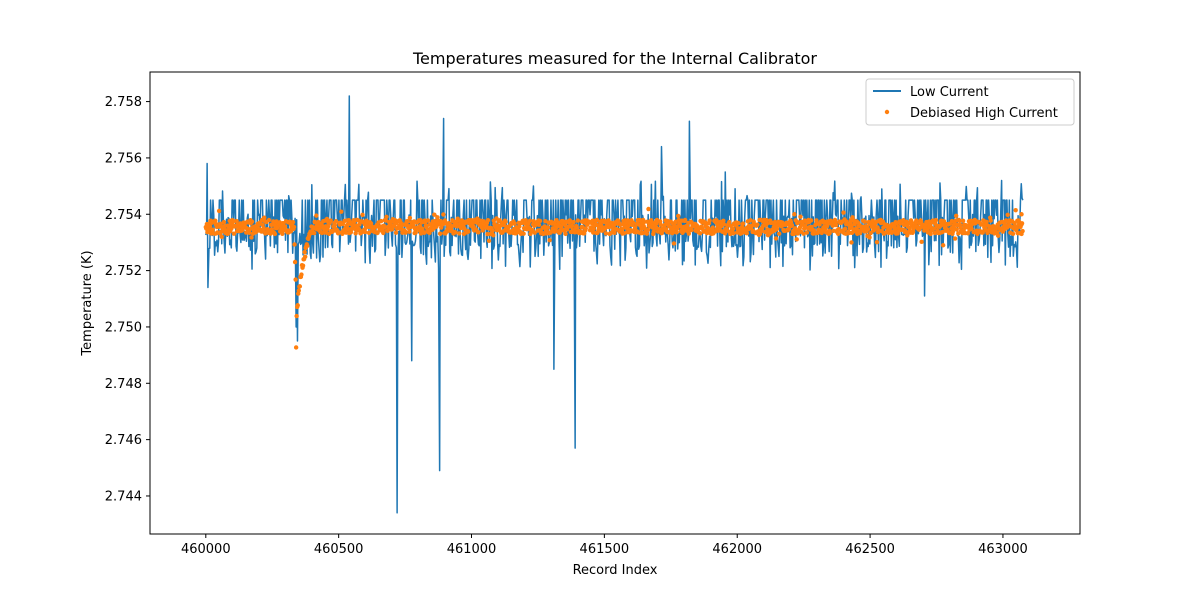 Image resolution: width=1200 pixels, height=604 pixels. What do you see at coordinates (870, 549) in the screenshot?
I see `x-tick-label: 462500` at bounding box center [870, 549].